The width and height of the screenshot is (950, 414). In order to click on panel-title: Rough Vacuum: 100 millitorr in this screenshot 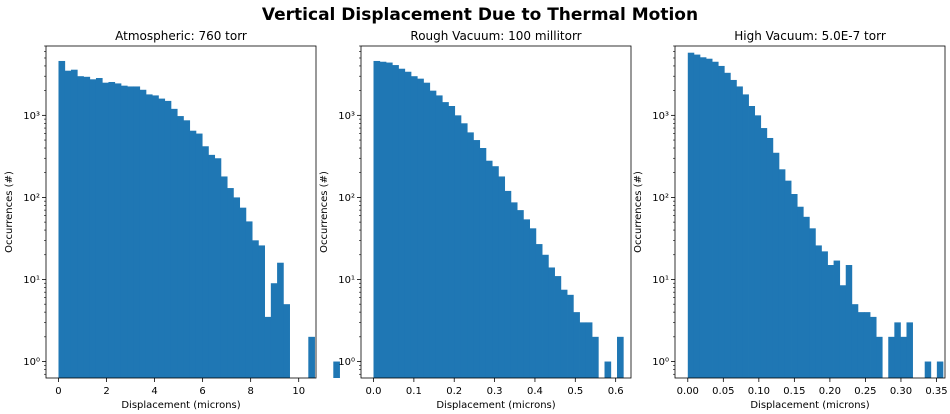, I will do `click(495, 36)`.